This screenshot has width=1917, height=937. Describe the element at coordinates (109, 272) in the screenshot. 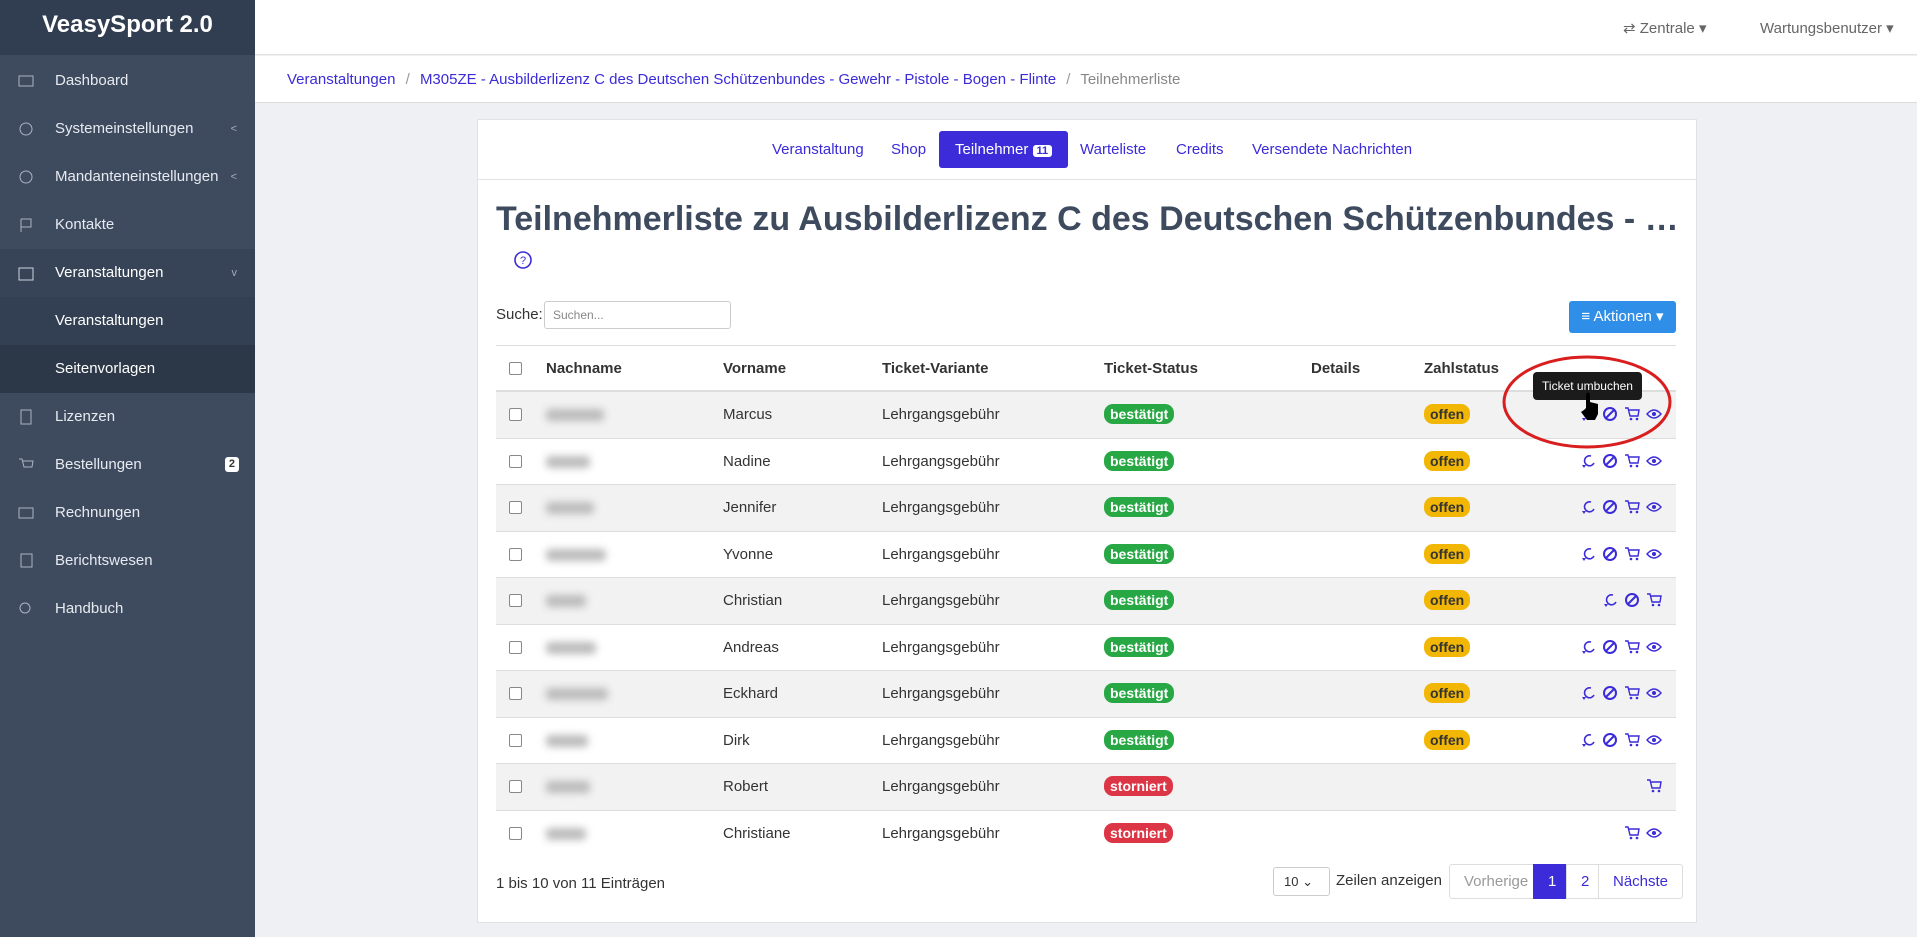

I see `nav-label: Veranstaltungen` at that location.